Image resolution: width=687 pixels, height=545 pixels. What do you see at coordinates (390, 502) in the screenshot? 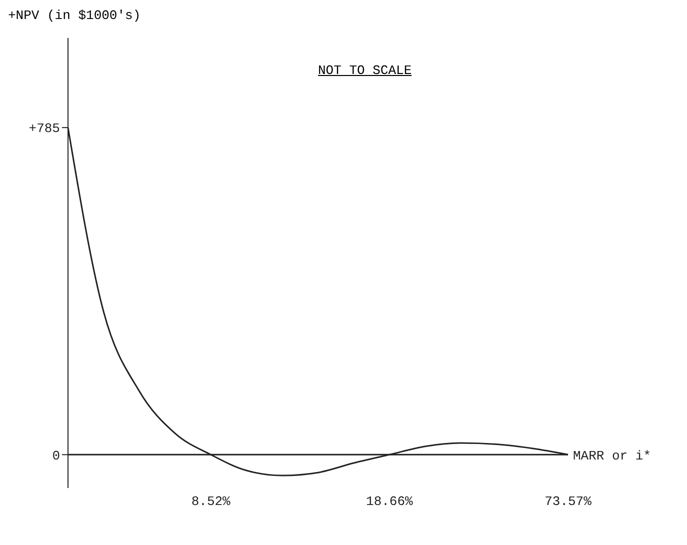
I see `x-tick-label: 18.66%` at bounding box center [390, 502].